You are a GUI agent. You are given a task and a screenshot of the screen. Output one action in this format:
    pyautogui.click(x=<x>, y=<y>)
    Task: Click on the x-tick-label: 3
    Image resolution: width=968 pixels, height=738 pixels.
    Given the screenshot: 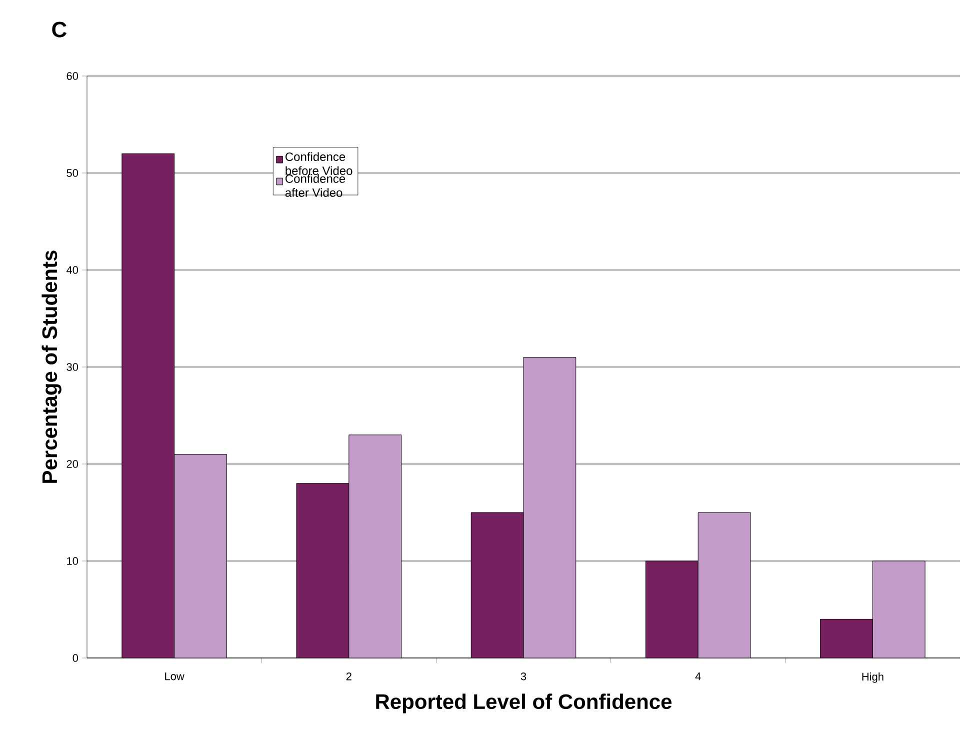 What is the action you would take?
    pyautogui.click(x=523, y=676)
    